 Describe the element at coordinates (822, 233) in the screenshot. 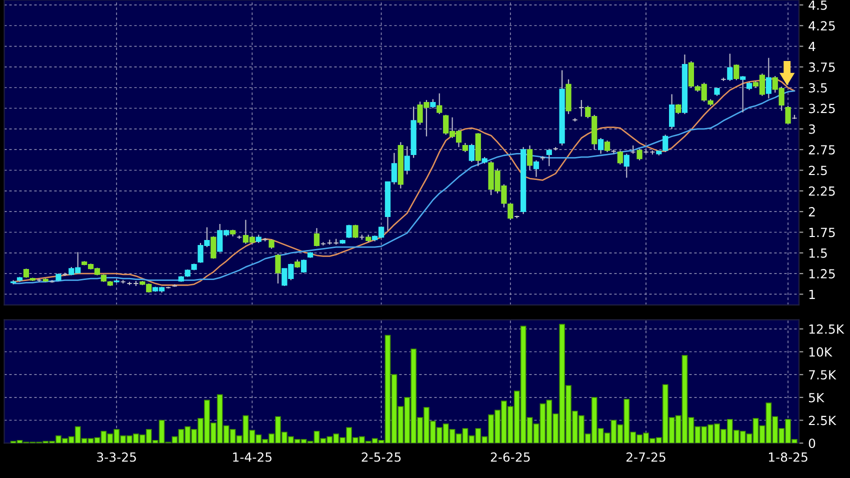

I see `y-tick-label: 1.75` at that location.